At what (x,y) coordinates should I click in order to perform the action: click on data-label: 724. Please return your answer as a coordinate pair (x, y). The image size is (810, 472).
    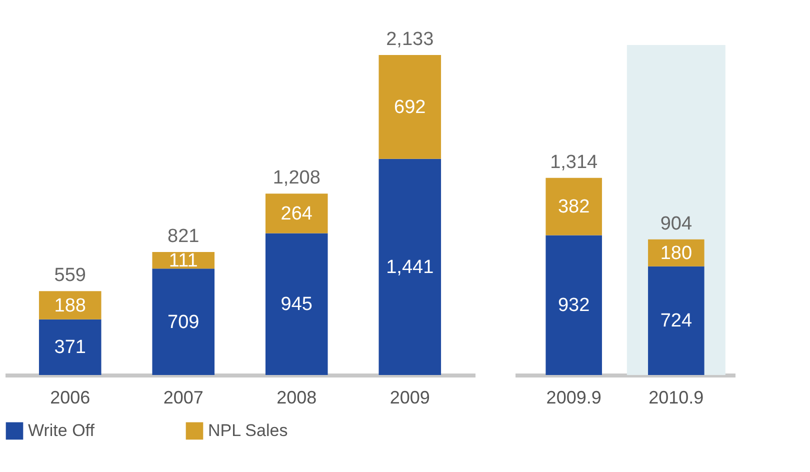
    Looking at the image, I should click on (676, 321).